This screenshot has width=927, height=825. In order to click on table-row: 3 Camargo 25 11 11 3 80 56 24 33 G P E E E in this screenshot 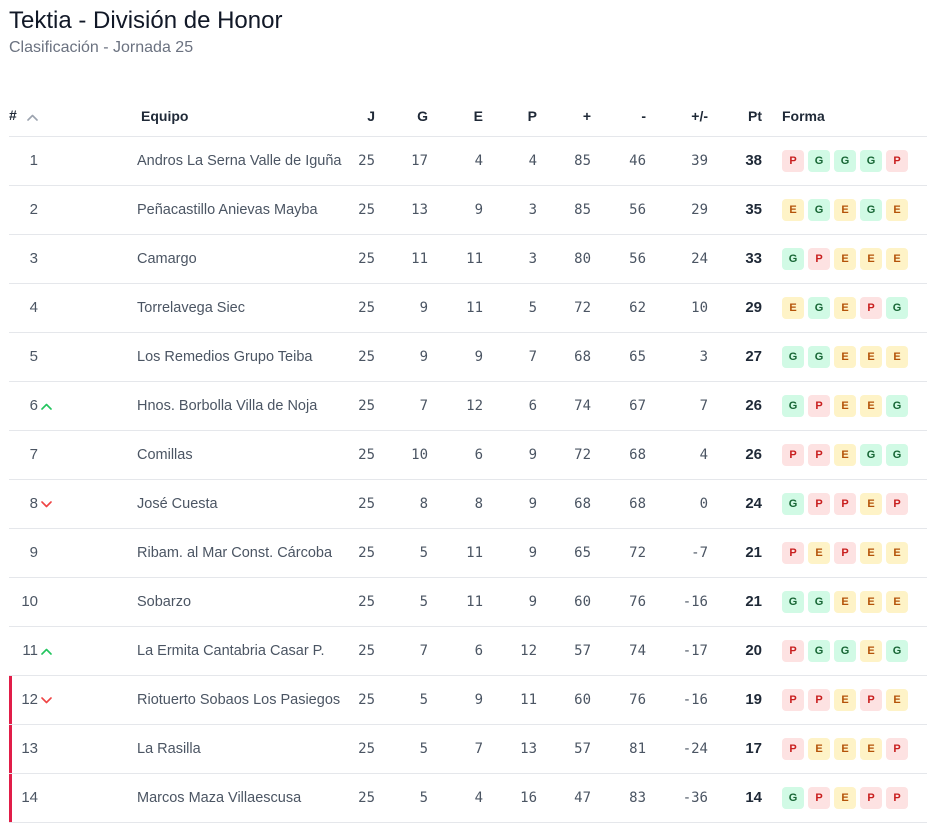, I will do `click(468, 259)`.